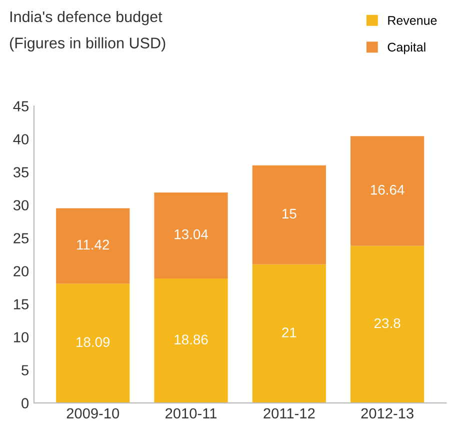 This screenshot has height=438, width=453. Describe the element at coordinates (21, 172) in the screenshot. I see `y-tick-label: 35` at that location.